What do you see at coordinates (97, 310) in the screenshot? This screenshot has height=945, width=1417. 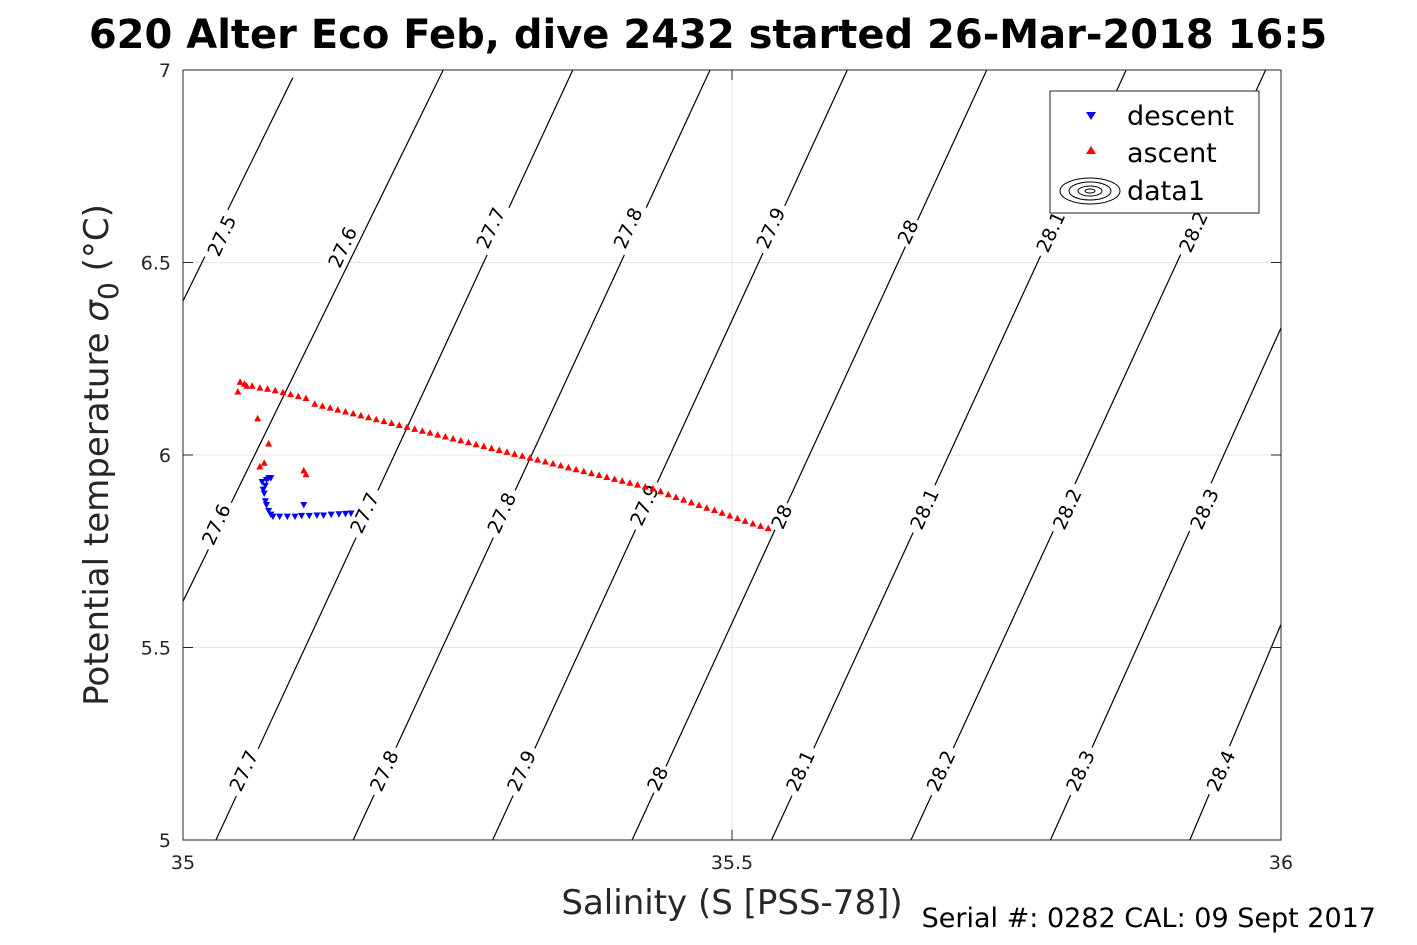 I see `y-axis-label-sigma: σ` at bounding box center [97, 310].